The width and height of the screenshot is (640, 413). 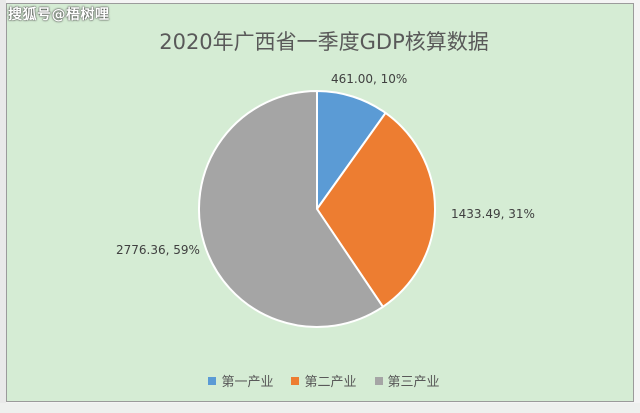 I want to click on pie-slice-secondary, so click(x=376, y=209).